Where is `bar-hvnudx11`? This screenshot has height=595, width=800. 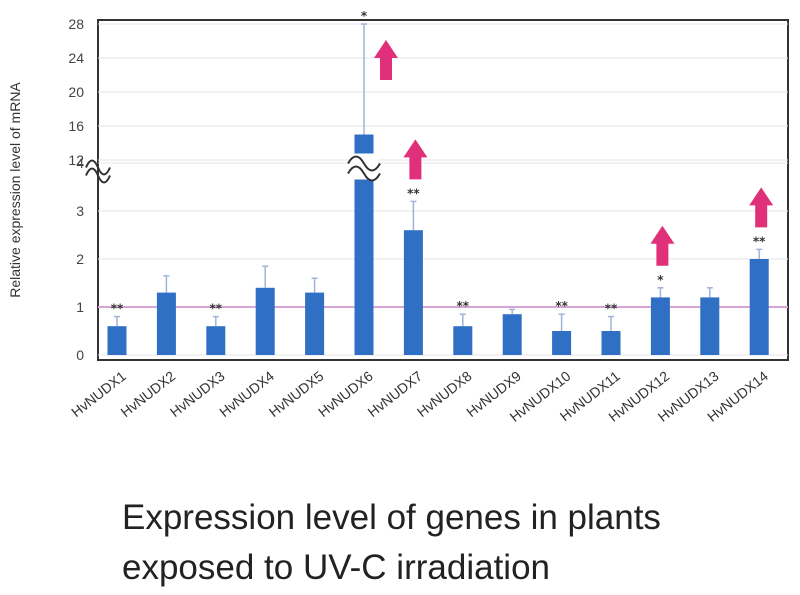 bar-hvnudx11 is located at coordinates (611, 343).